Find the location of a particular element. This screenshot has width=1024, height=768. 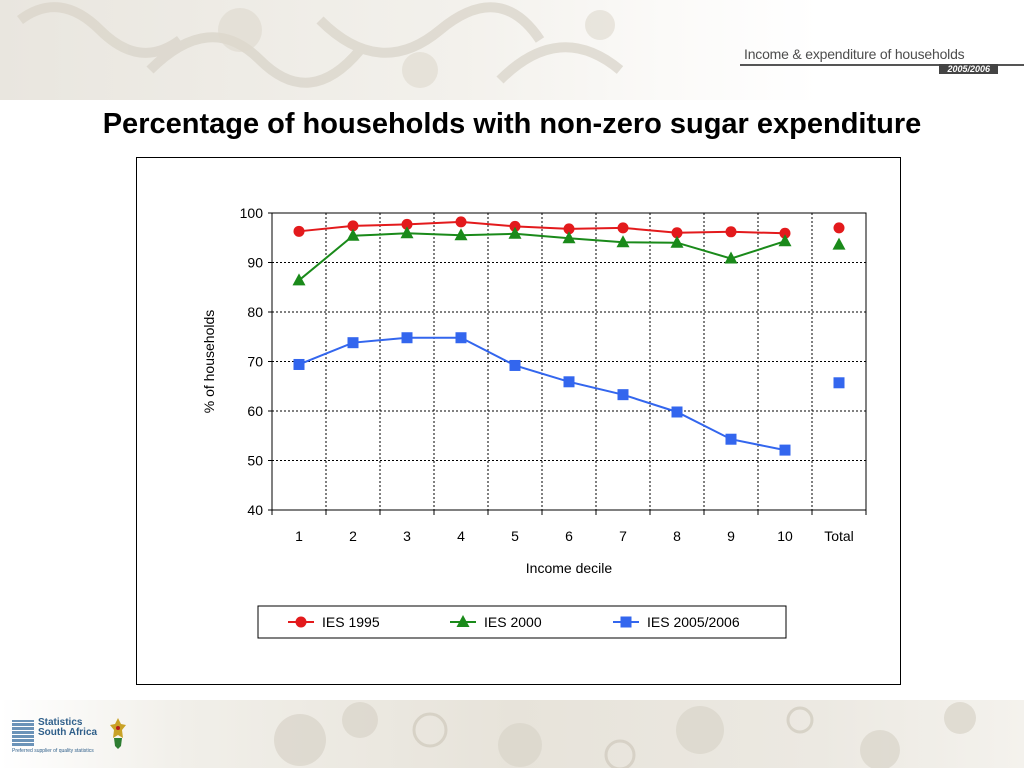

logo-line1: Statistics is located at coordinates (60, 722).